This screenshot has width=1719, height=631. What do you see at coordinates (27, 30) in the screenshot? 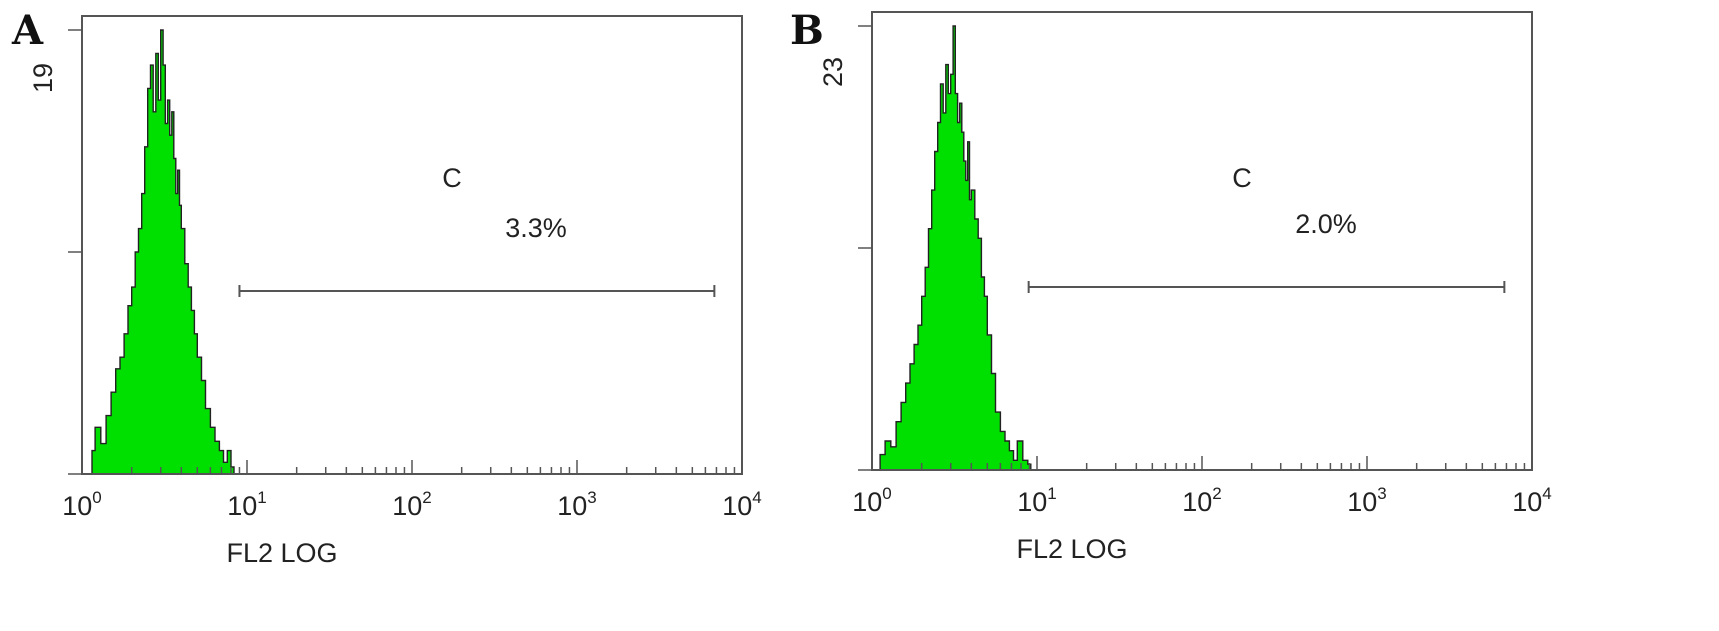
I see `panel-letter: A` at bounding box center [27, 30].